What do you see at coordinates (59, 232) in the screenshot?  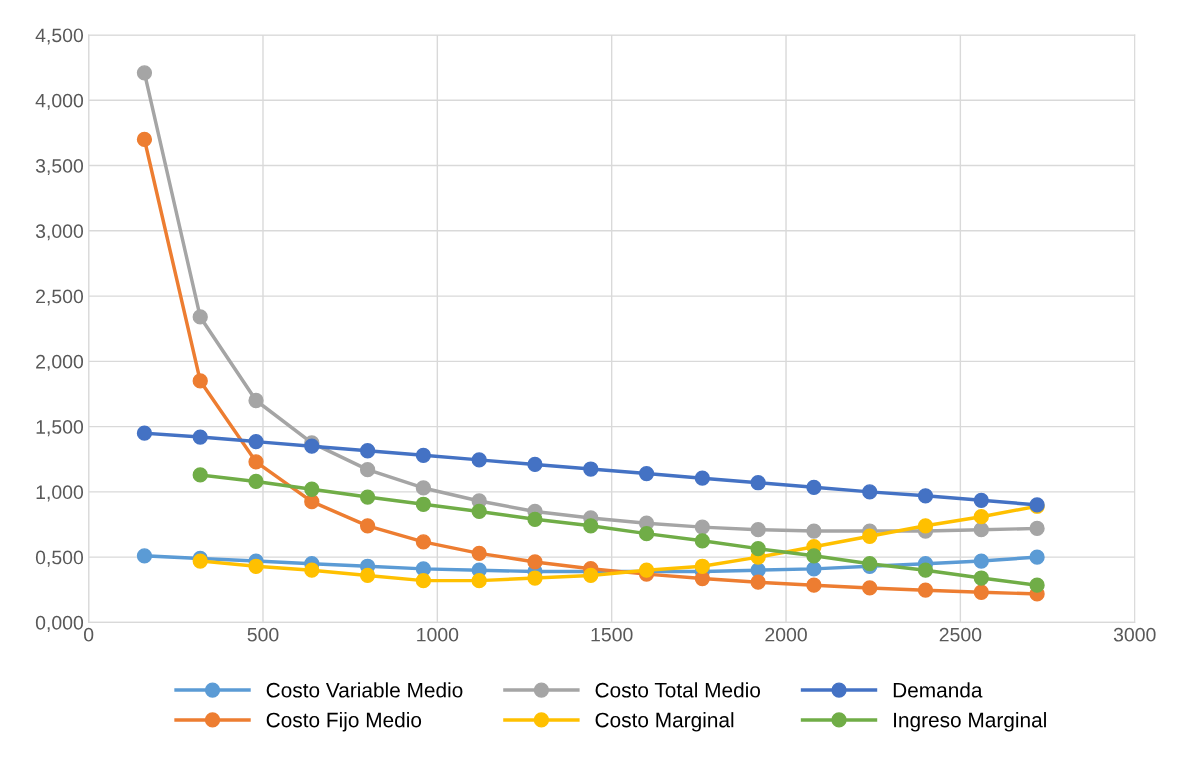 I see `y-tick-label: 3,000` at bounding box center [59, 232].